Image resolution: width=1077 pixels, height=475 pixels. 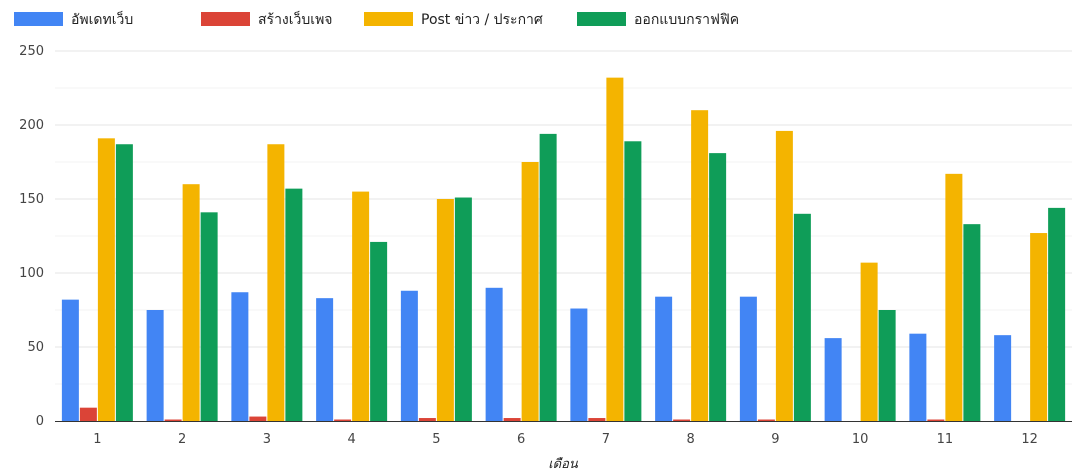 I want to click on legend-label: สร้างเว็บเพจ, so click(x=295, y=19).